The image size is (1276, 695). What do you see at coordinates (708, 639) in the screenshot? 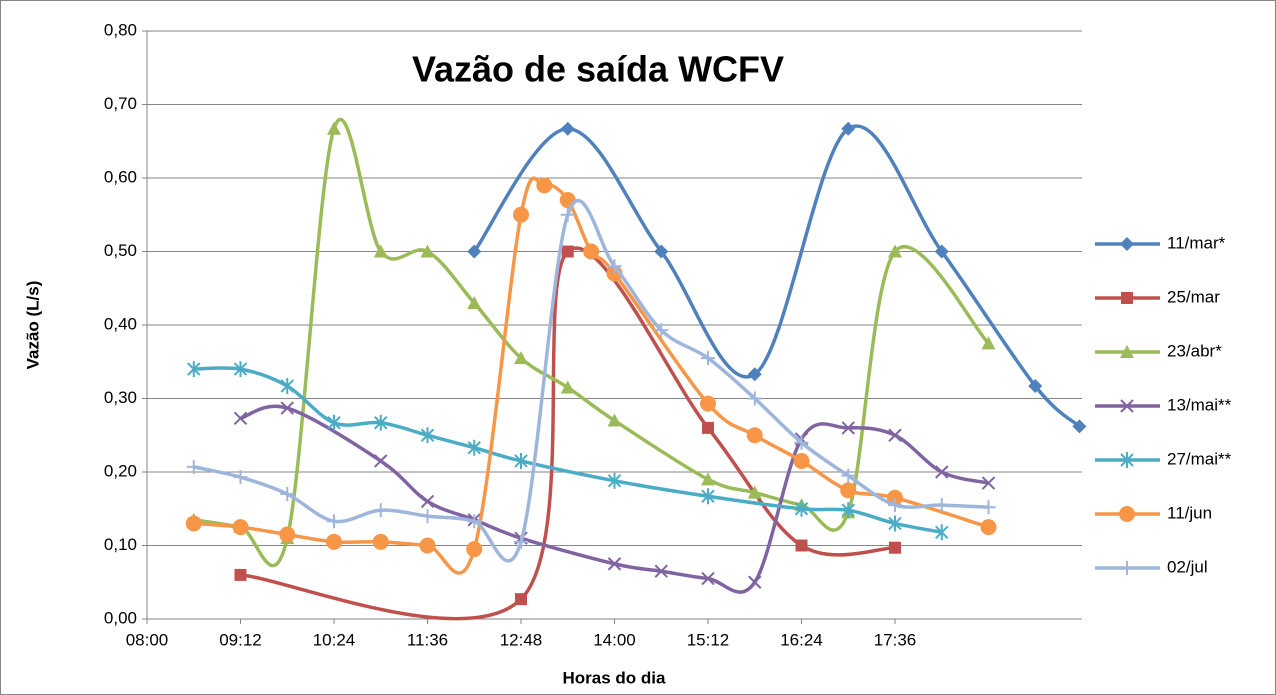
I see `x-tick-label: 15:12` at bounding box center [708, 639].